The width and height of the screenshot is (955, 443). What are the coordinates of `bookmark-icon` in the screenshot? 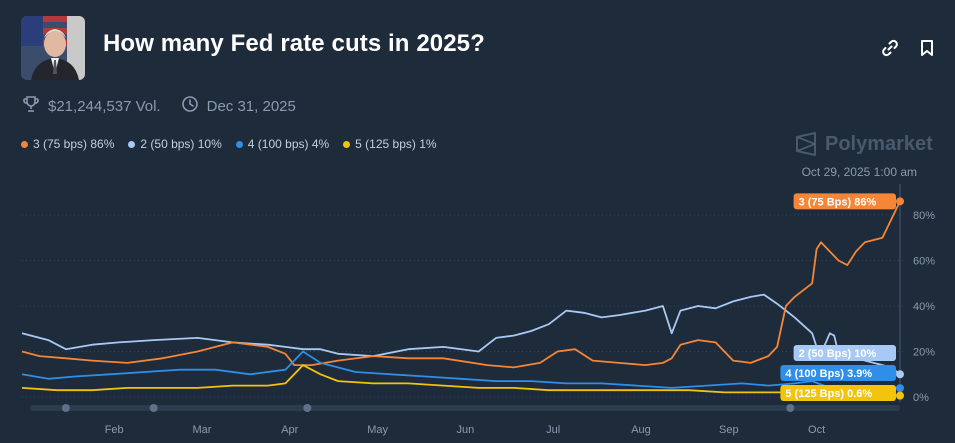 It's located at (927, 48).